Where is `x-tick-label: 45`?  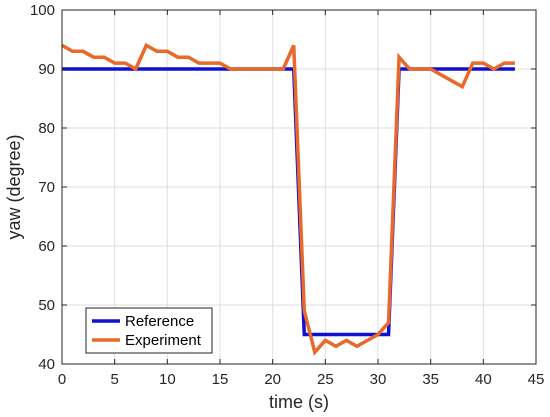 x-tick-label: 45 is located at coordinates (536, 379).